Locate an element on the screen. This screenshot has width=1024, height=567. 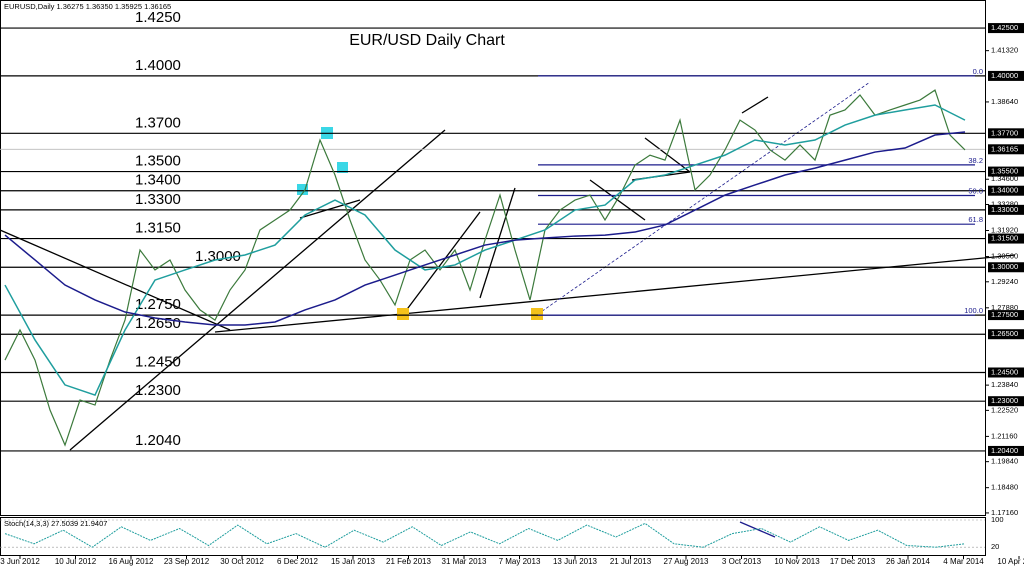
level-axis-label: 1.33000 is located at coordinates (1004, 209).